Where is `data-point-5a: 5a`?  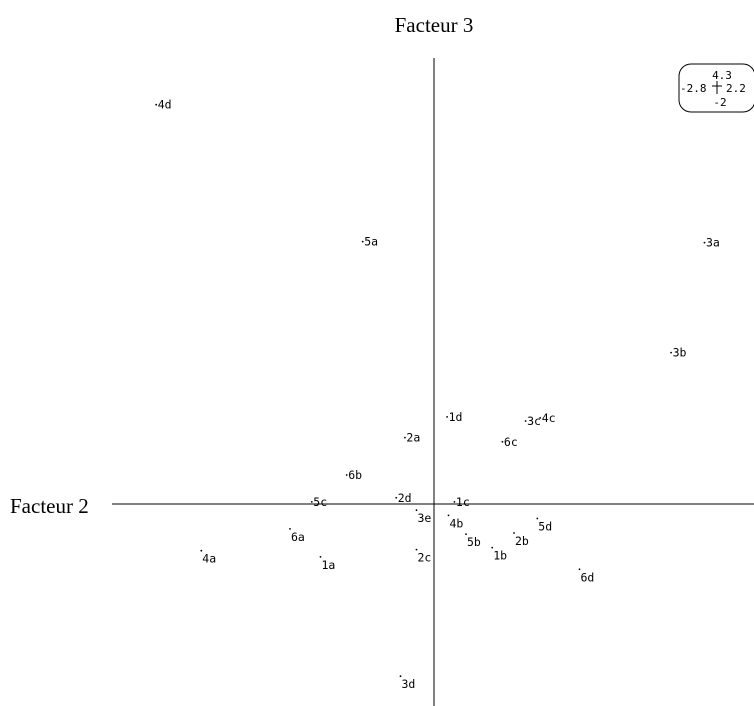 data-point-5a: 5a is located at coordinates (369, 242).